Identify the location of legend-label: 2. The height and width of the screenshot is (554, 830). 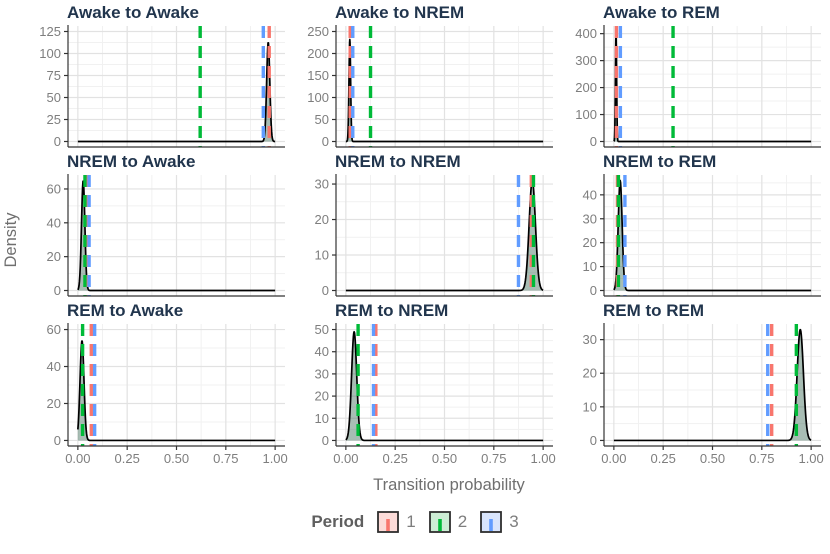
(462, 521).